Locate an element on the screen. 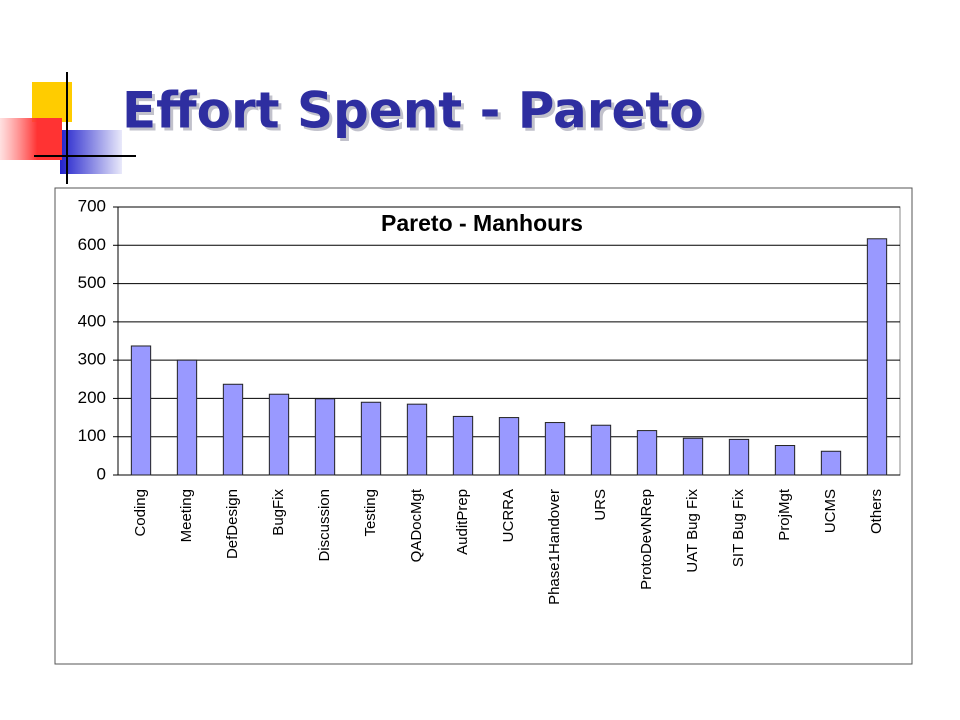 The width and height of the screenshot is (960, 720). x-tick-label: ProjMgt is located at coordinates (784, 514).